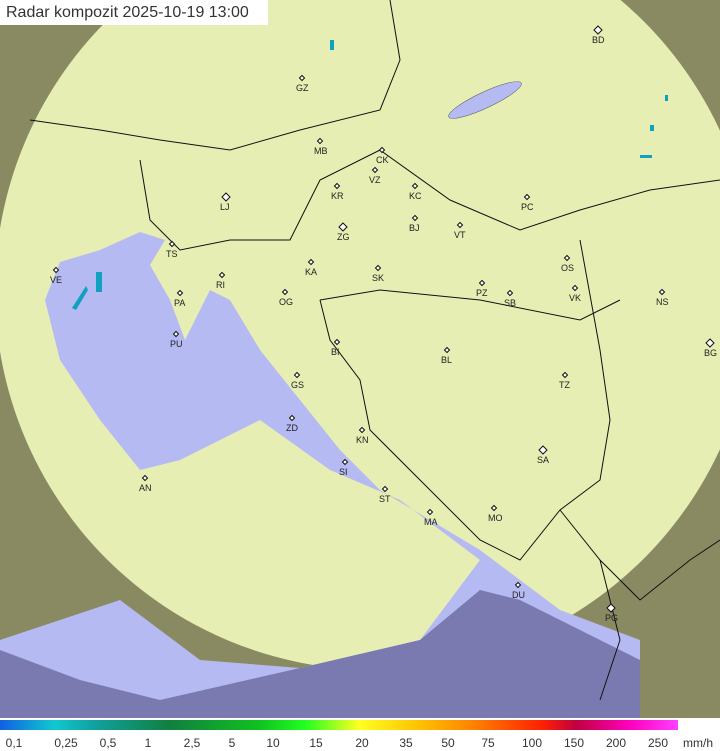 Image resolution: width=720 pixels, height=751 pixels. Describe the element at coordinates (343, 237) in the screenshot. I see `city-label: ZG` at that location.